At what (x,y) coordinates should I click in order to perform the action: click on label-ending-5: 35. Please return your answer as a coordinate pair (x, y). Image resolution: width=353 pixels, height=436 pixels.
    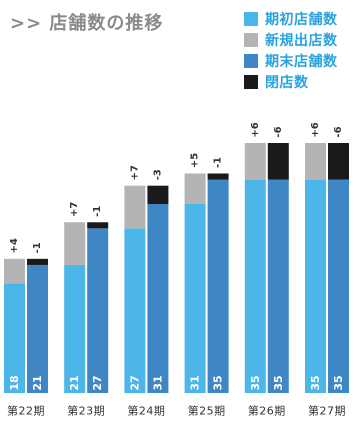
    Looking at the image, I should click on (278, 382).